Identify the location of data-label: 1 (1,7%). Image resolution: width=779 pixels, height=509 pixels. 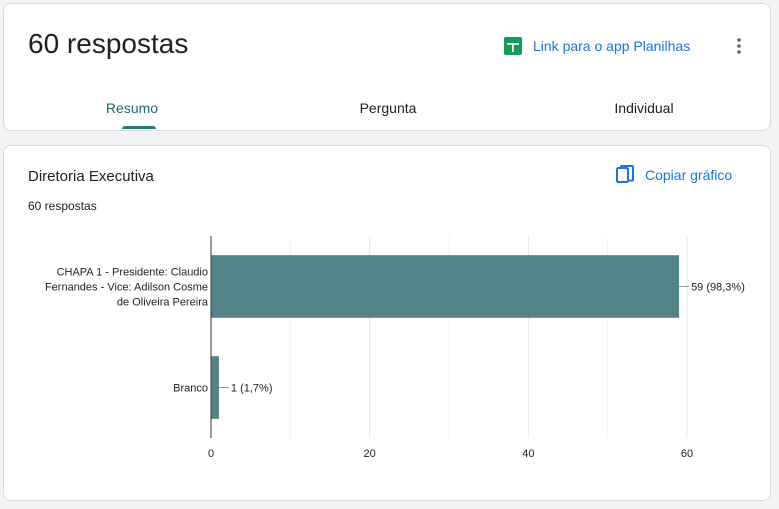
(252, 389).